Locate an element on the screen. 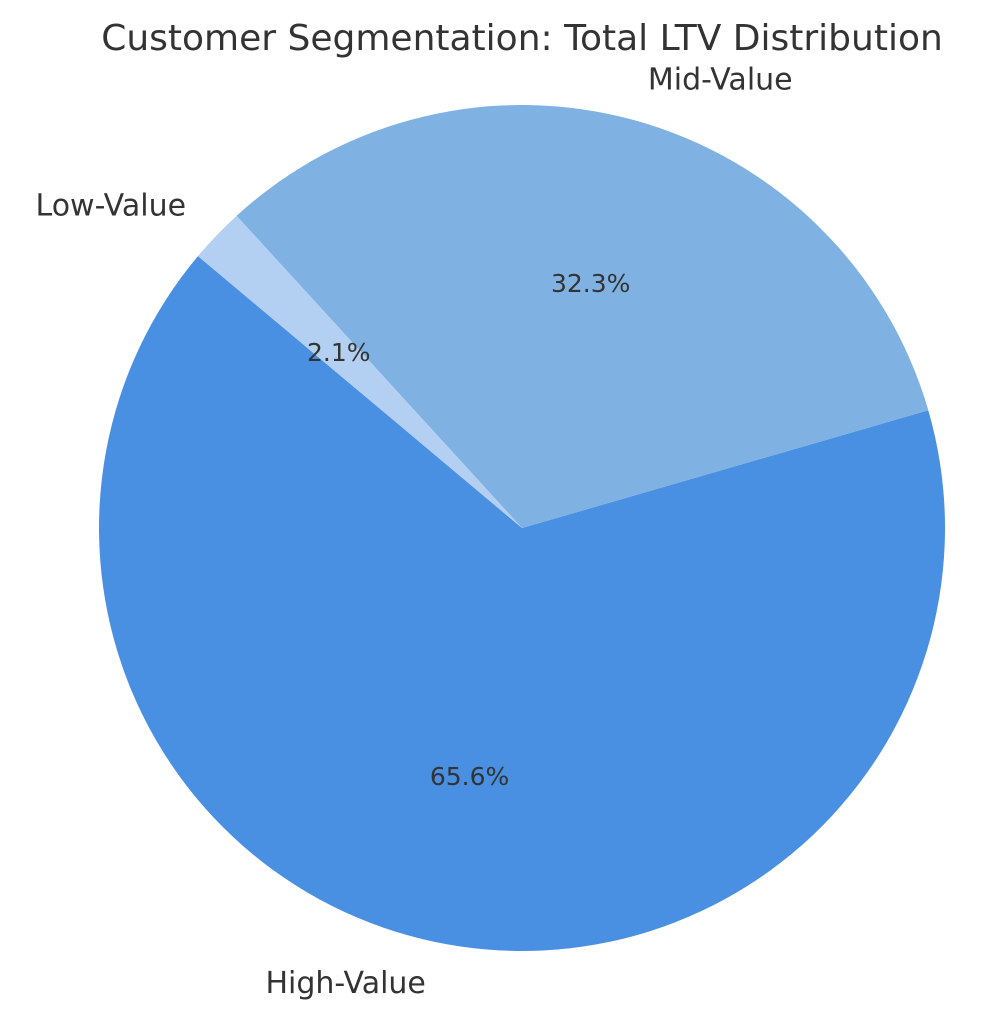 The width and height of the screenshot is (1007, 1020). slice-percentage-label: 32.3% is located at coordinates (590, 283).